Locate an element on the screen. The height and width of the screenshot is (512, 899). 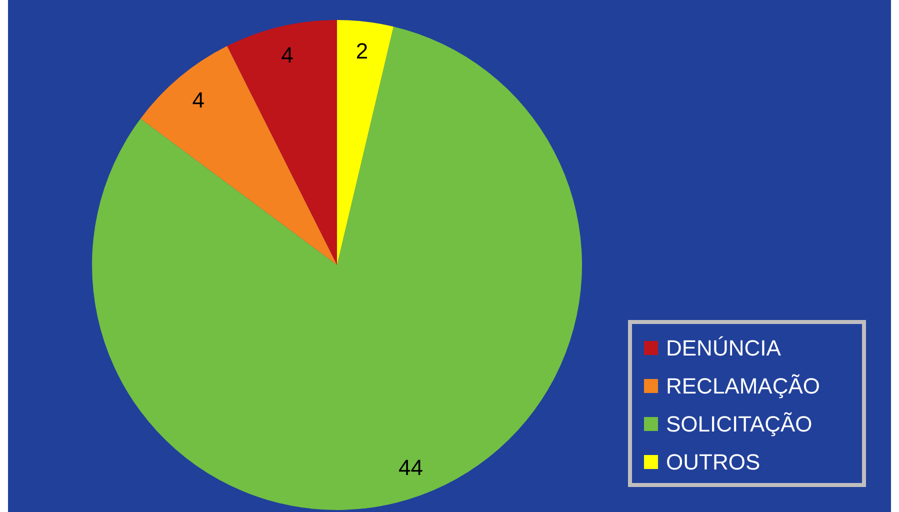
legend-label: DENÚNCIA is located at coordinates (724, 348).